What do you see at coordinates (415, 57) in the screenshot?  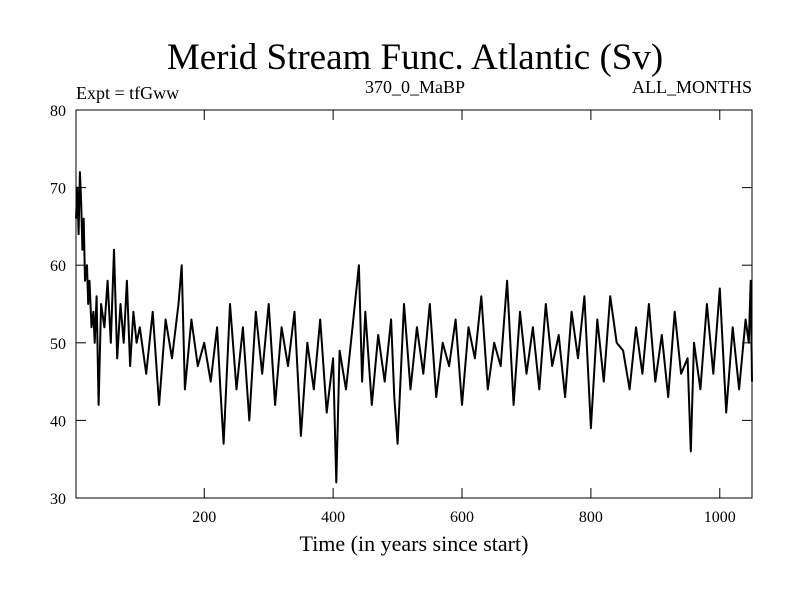 I see `chart-title: Merid Stream Func. Atlantic (Sv)` at bounding box center [415, 57].